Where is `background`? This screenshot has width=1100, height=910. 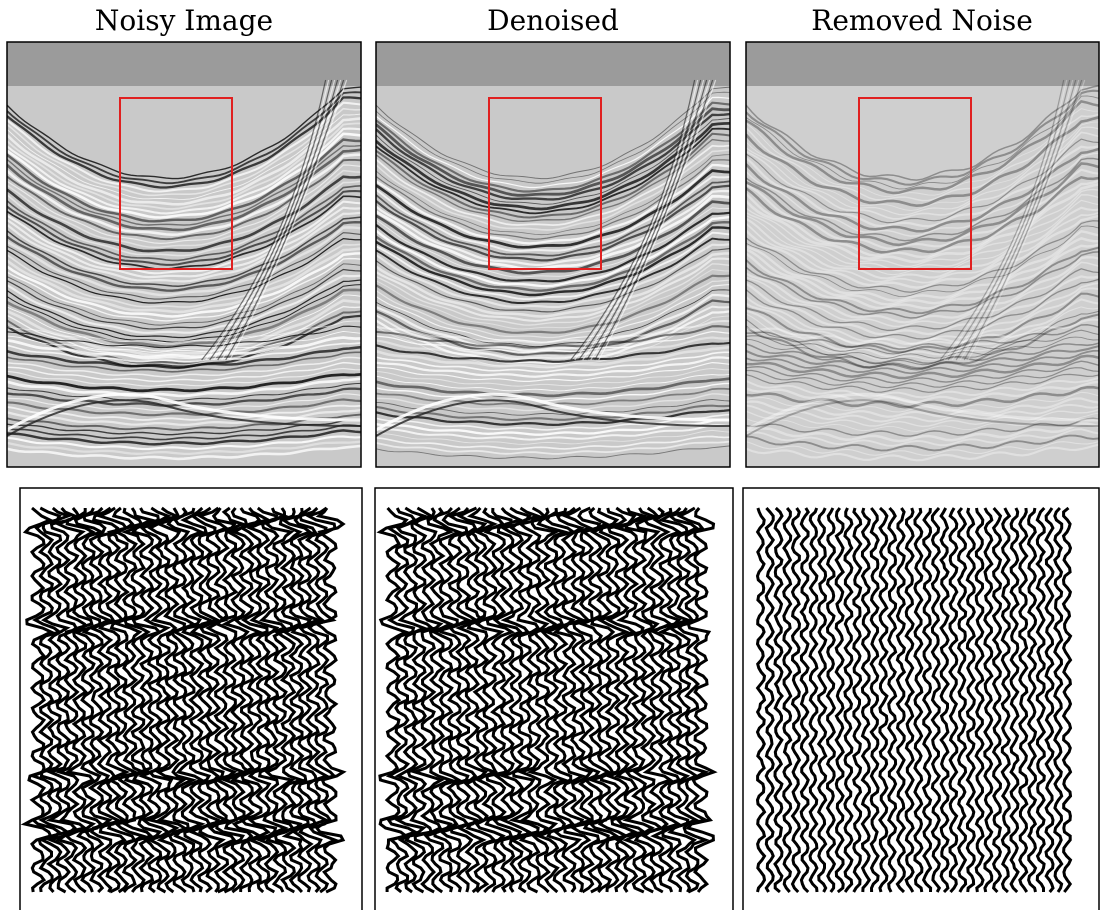 background is located at coordinates (922, 254).